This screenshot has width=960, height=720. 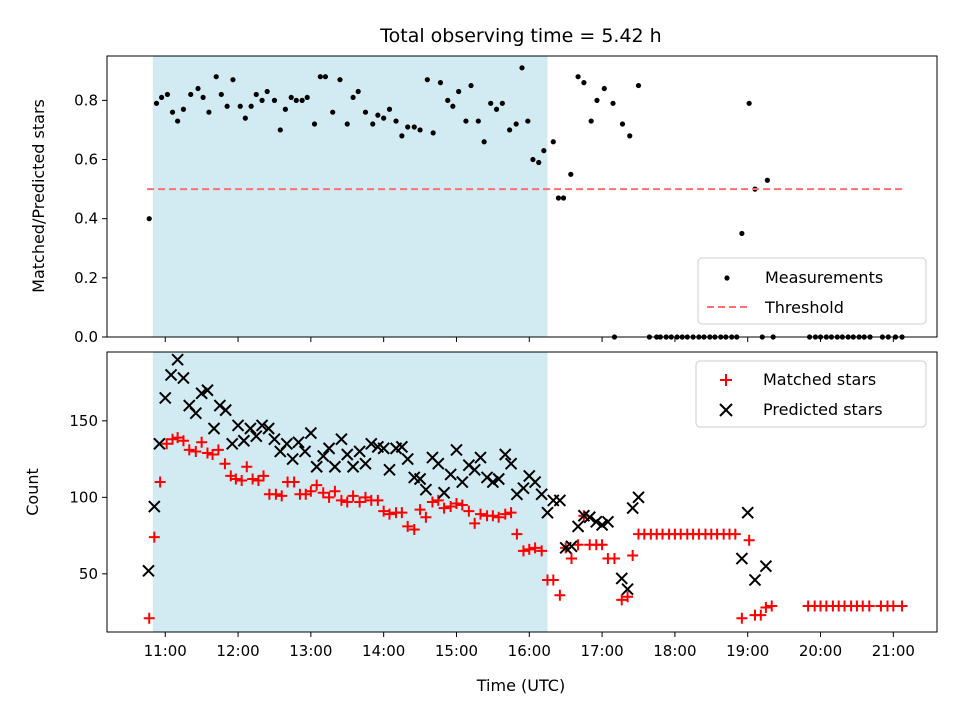 I want to click on x-tick-label: 13:00, so click(x=310, y=651).